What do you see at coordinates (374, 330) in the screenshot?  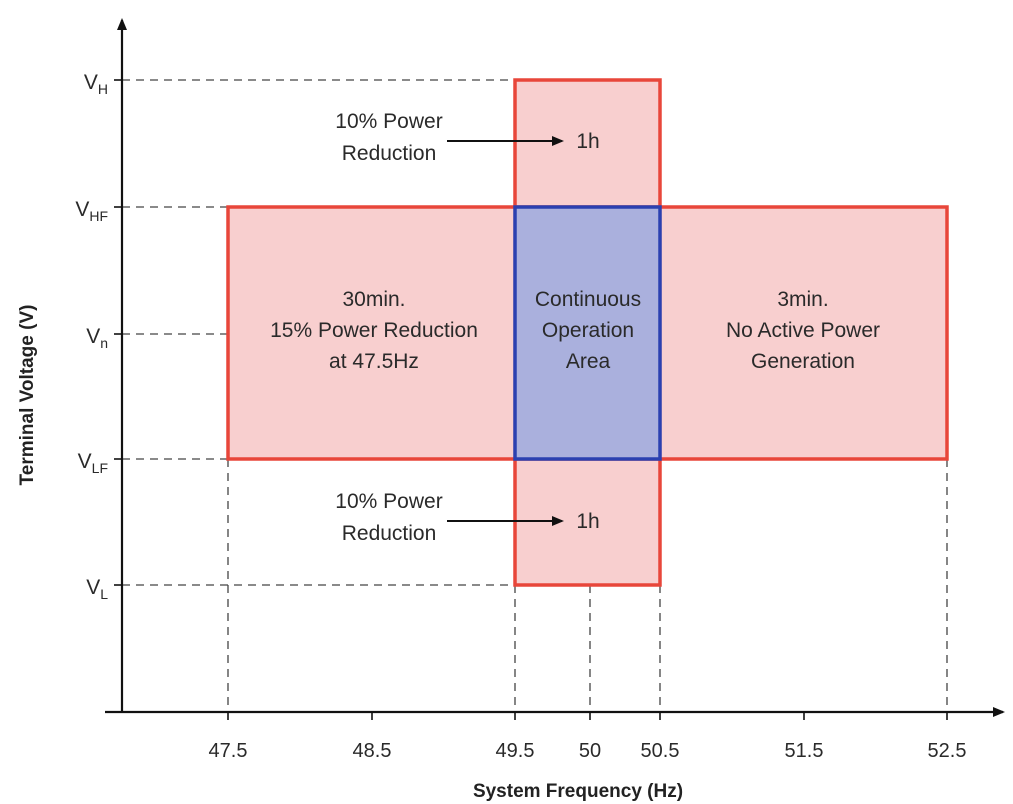 I see `left-region-line2: 15% Power Reduction` at bounding box center [374, 330].